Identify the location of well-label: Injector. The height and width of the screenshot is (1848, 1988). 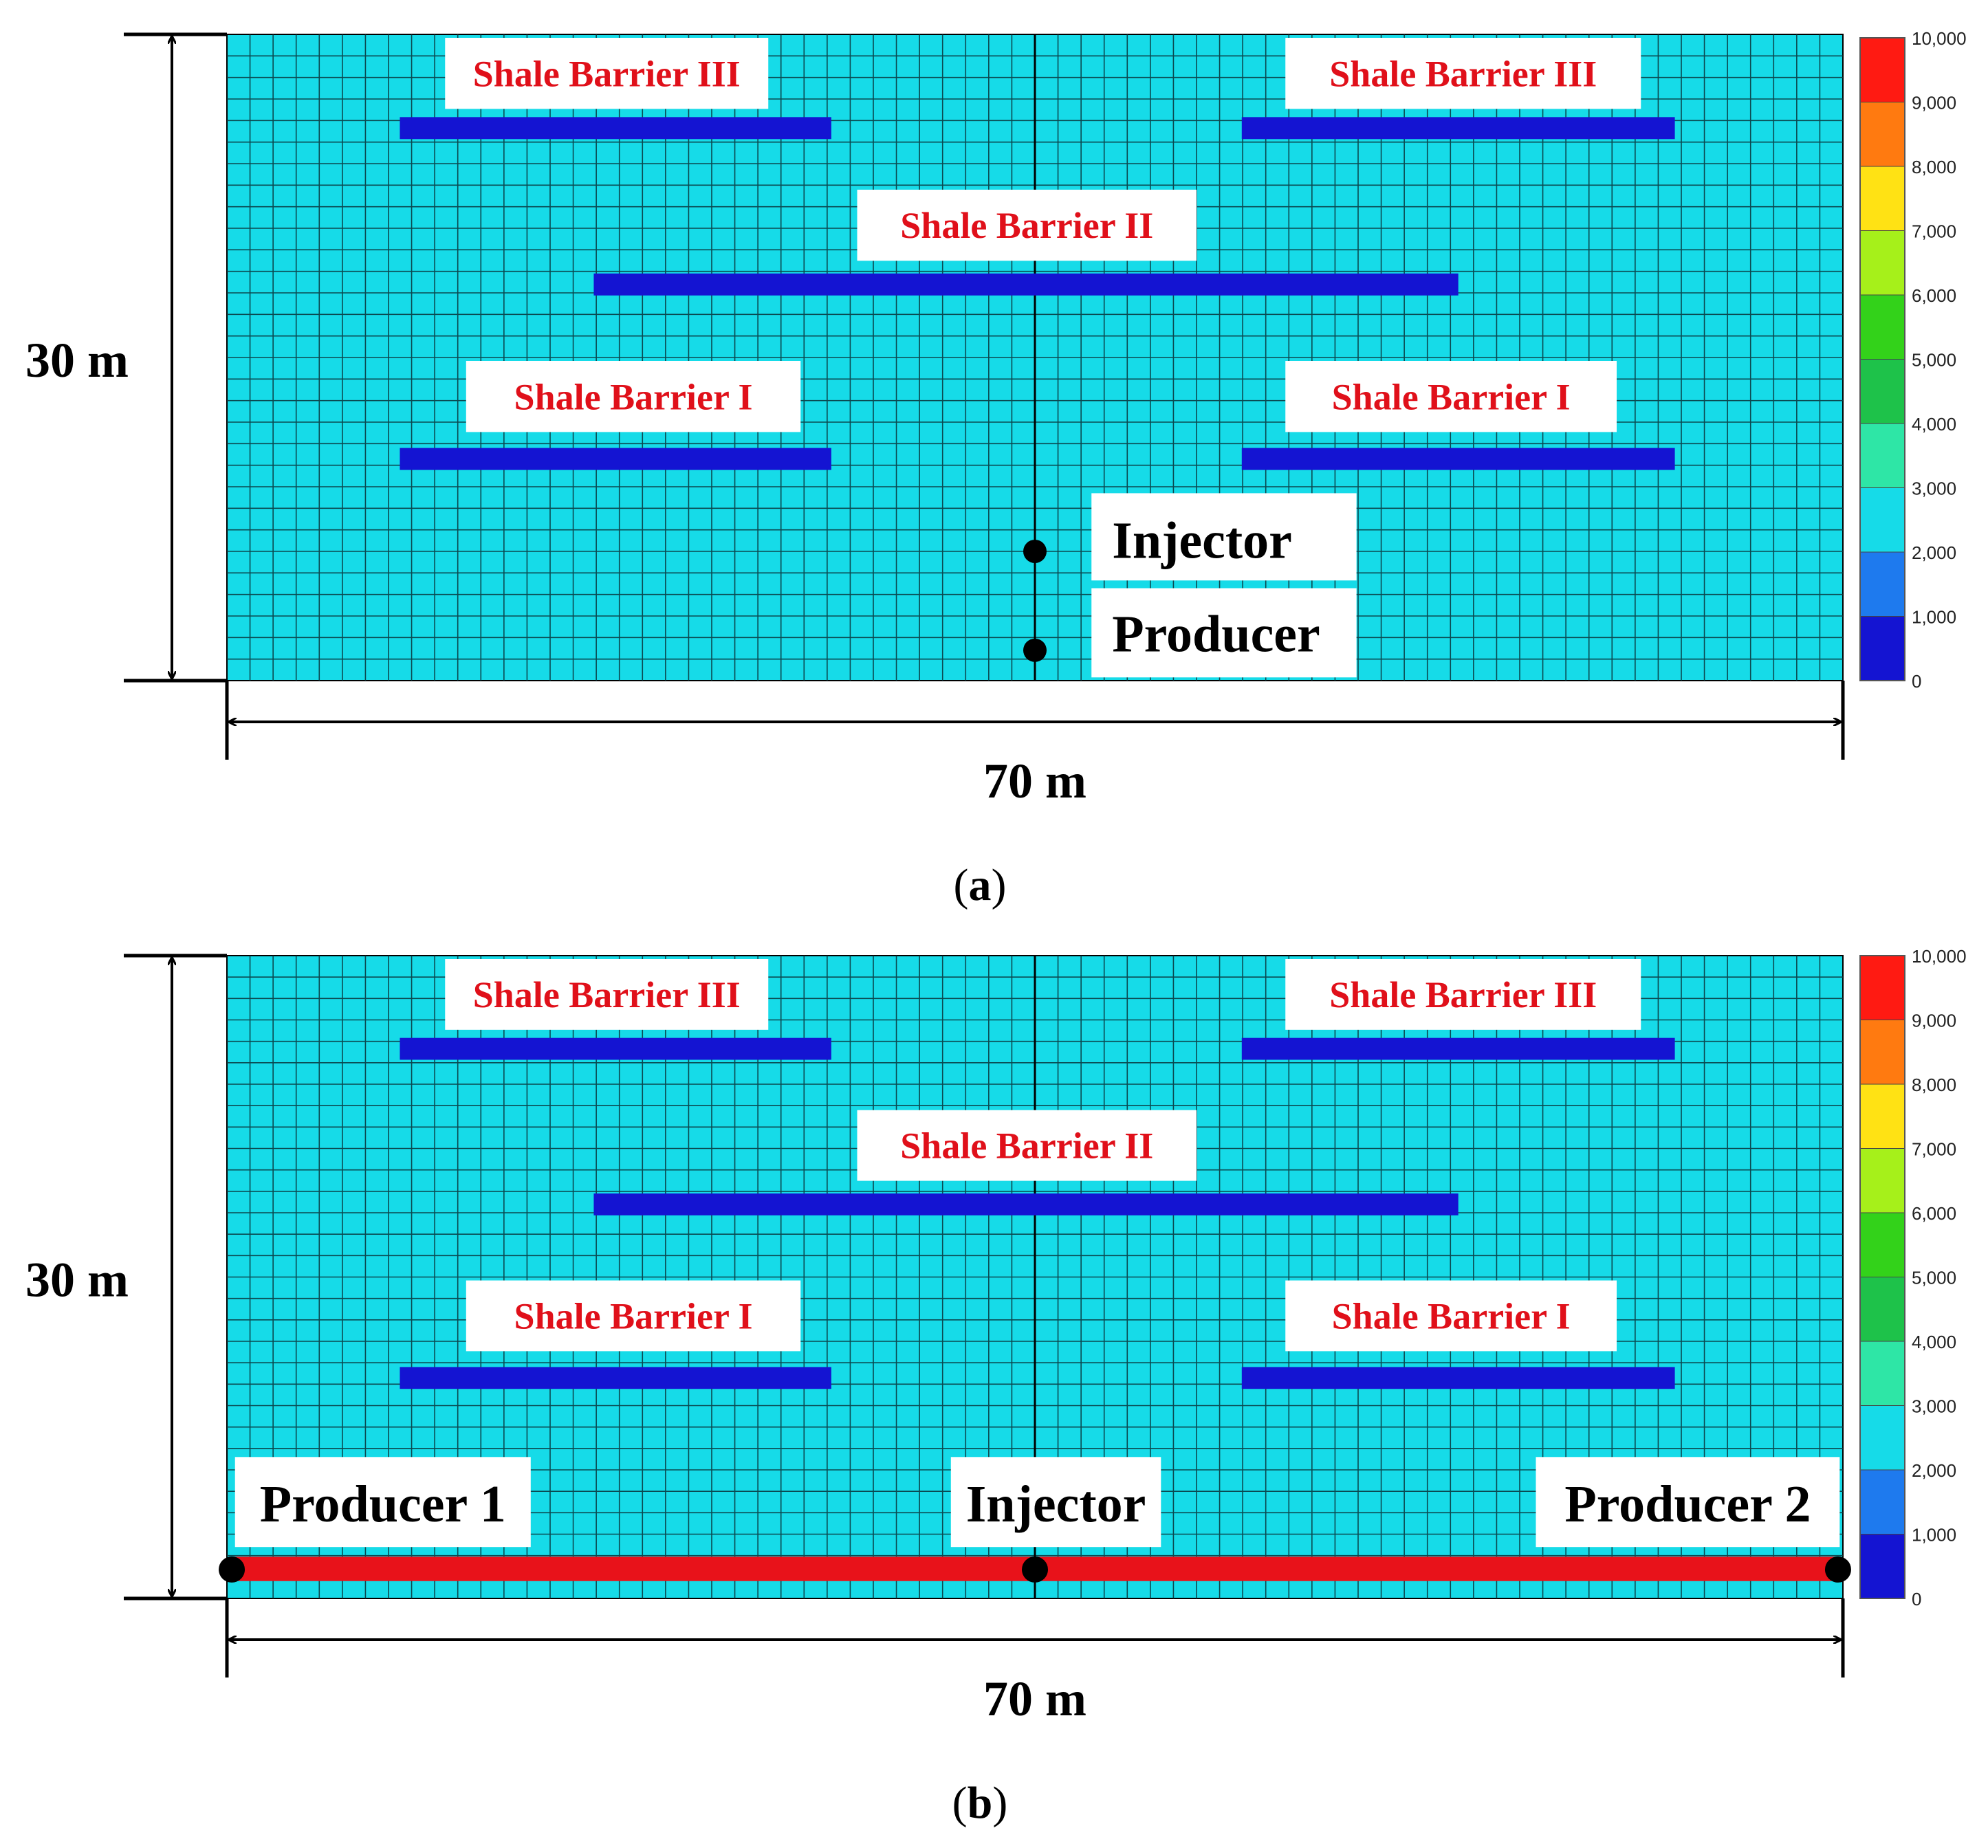
(1056, 1504).